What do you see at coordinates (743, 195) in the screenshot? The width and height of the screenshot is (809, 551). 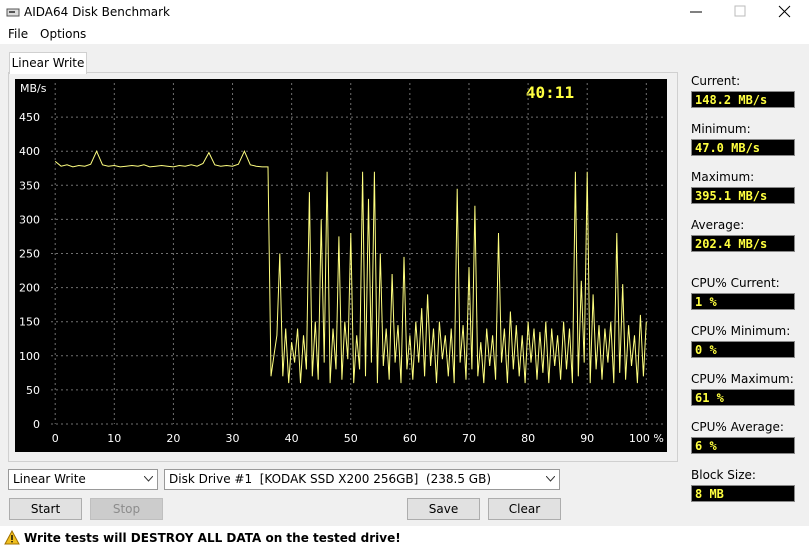 I see `stat-value: 395.1 MB/s` at bounding box center [743, 195].